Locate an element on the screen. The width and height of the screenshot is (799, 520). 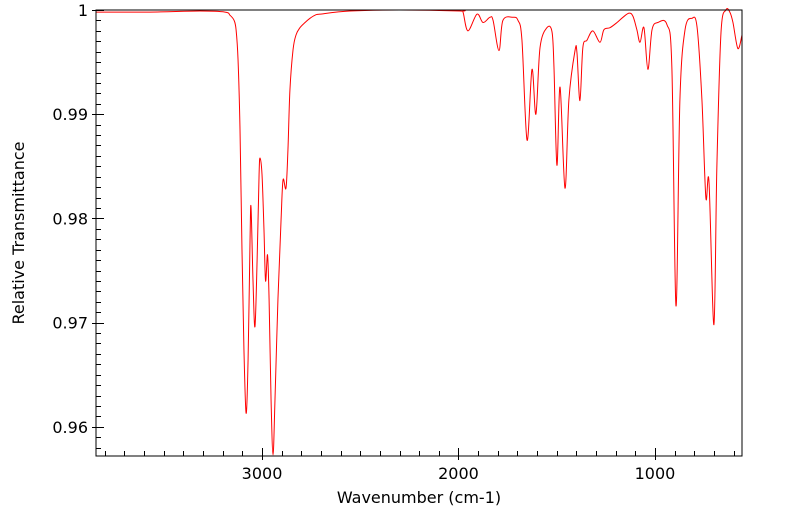
y-tick-label: 0.97 is located at coordinates (70, 323).